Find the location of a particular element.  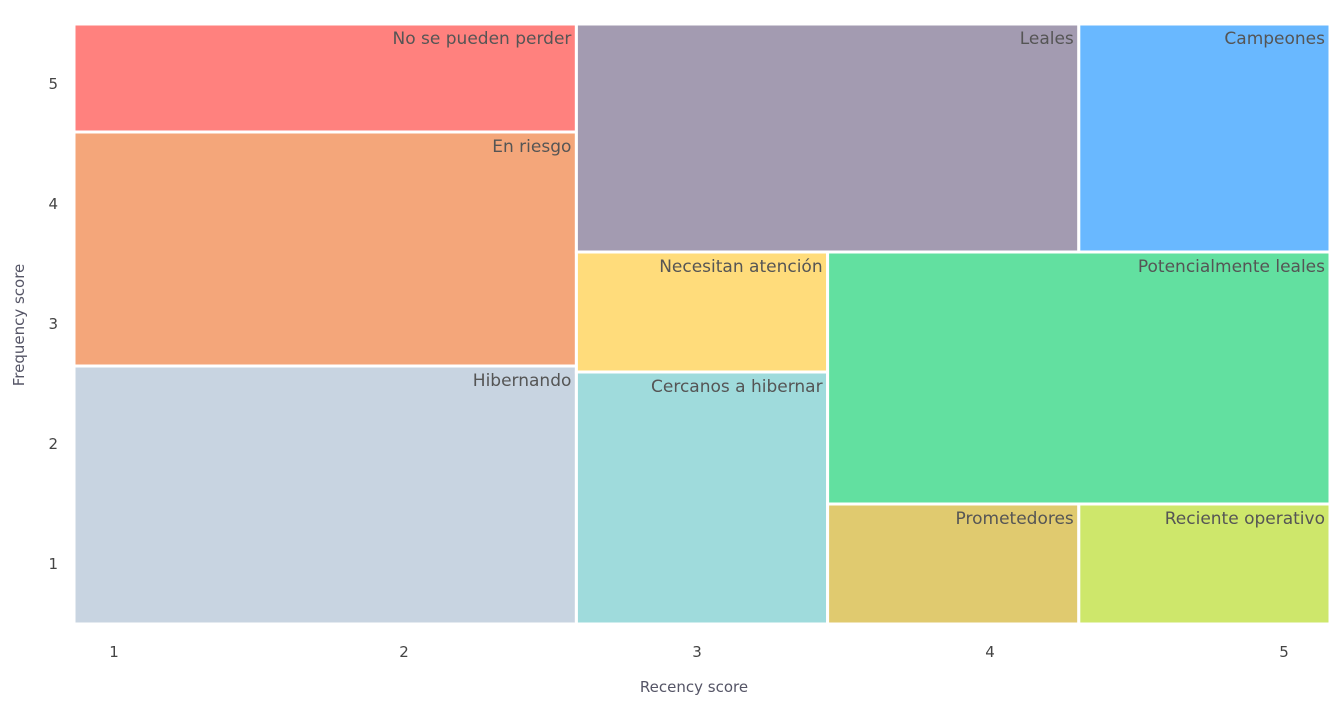

segment-necesitan-atencion is located at coordinates (702, 312).